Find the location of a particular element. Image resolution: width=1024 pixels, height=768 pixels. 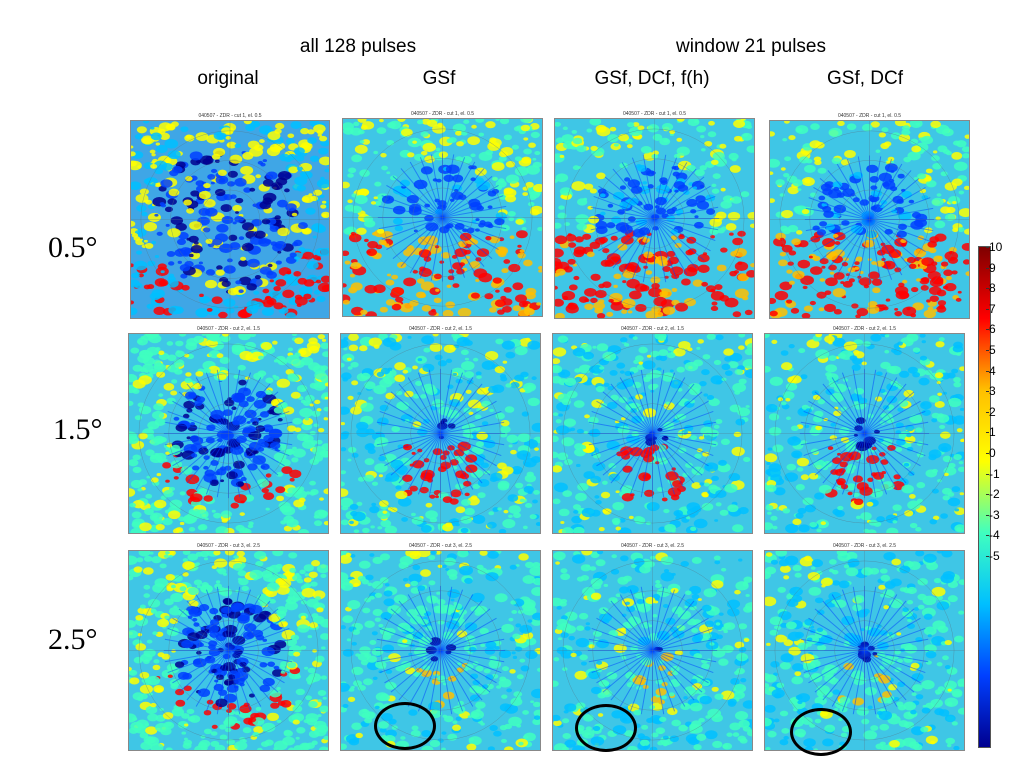

column-header-gsf-dcf: GSf, DCf is located at coordinates (865, 78).